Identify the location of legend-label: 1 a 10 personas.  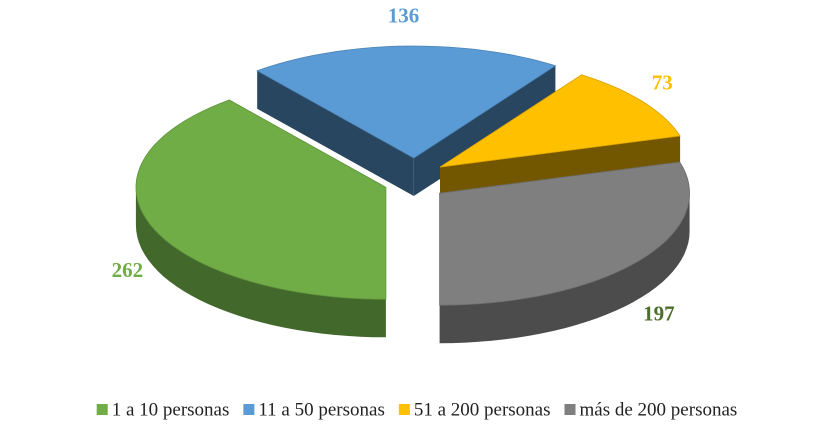
(171, 409).